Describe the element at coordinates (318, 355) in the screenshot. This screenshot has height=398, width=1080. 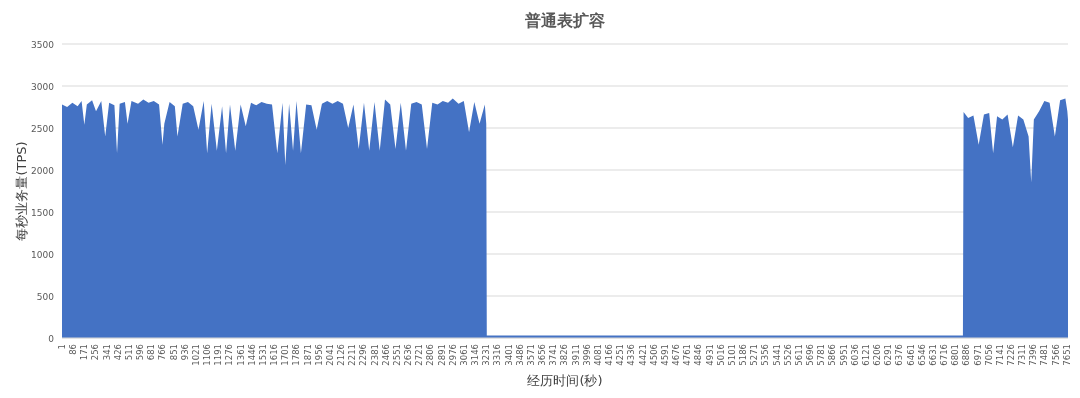
I see `x-tick-label: 1956` at that location.